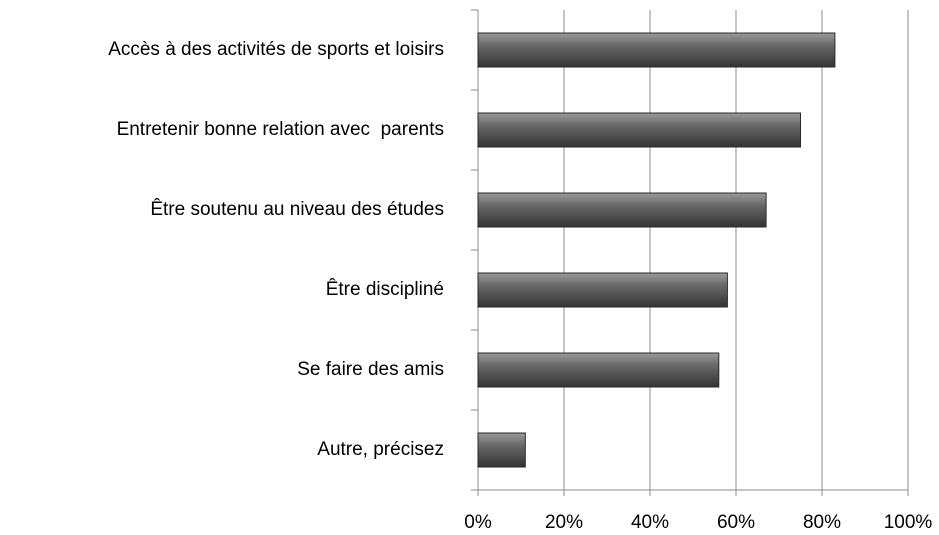  I want to click on y-tick-label: Entretenir bonne relation avec parents, so click(280, 129).